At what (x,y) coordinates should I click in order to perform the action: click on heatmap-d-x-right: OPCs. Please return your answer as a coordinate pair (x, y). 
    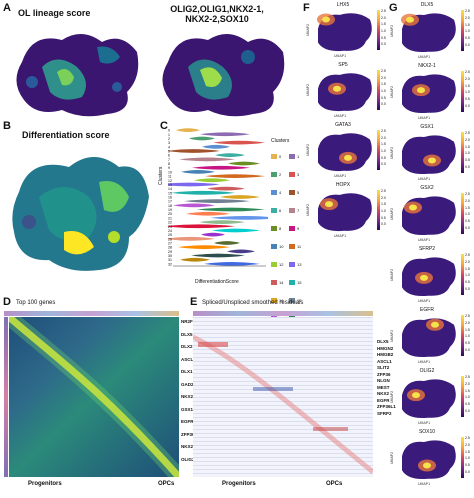
    Looking at the image, I should click on (166, 484).